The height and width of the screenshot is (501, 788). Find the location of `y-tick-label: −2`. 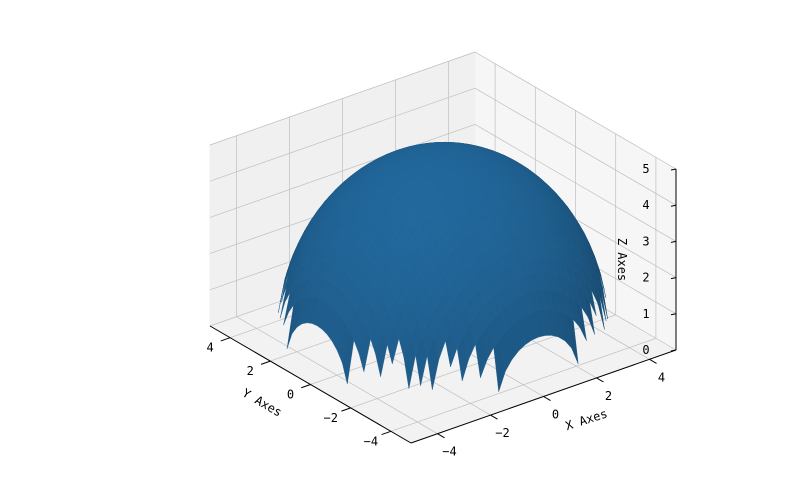

y-tick-label: −2 is located at coordinates (330, 418).